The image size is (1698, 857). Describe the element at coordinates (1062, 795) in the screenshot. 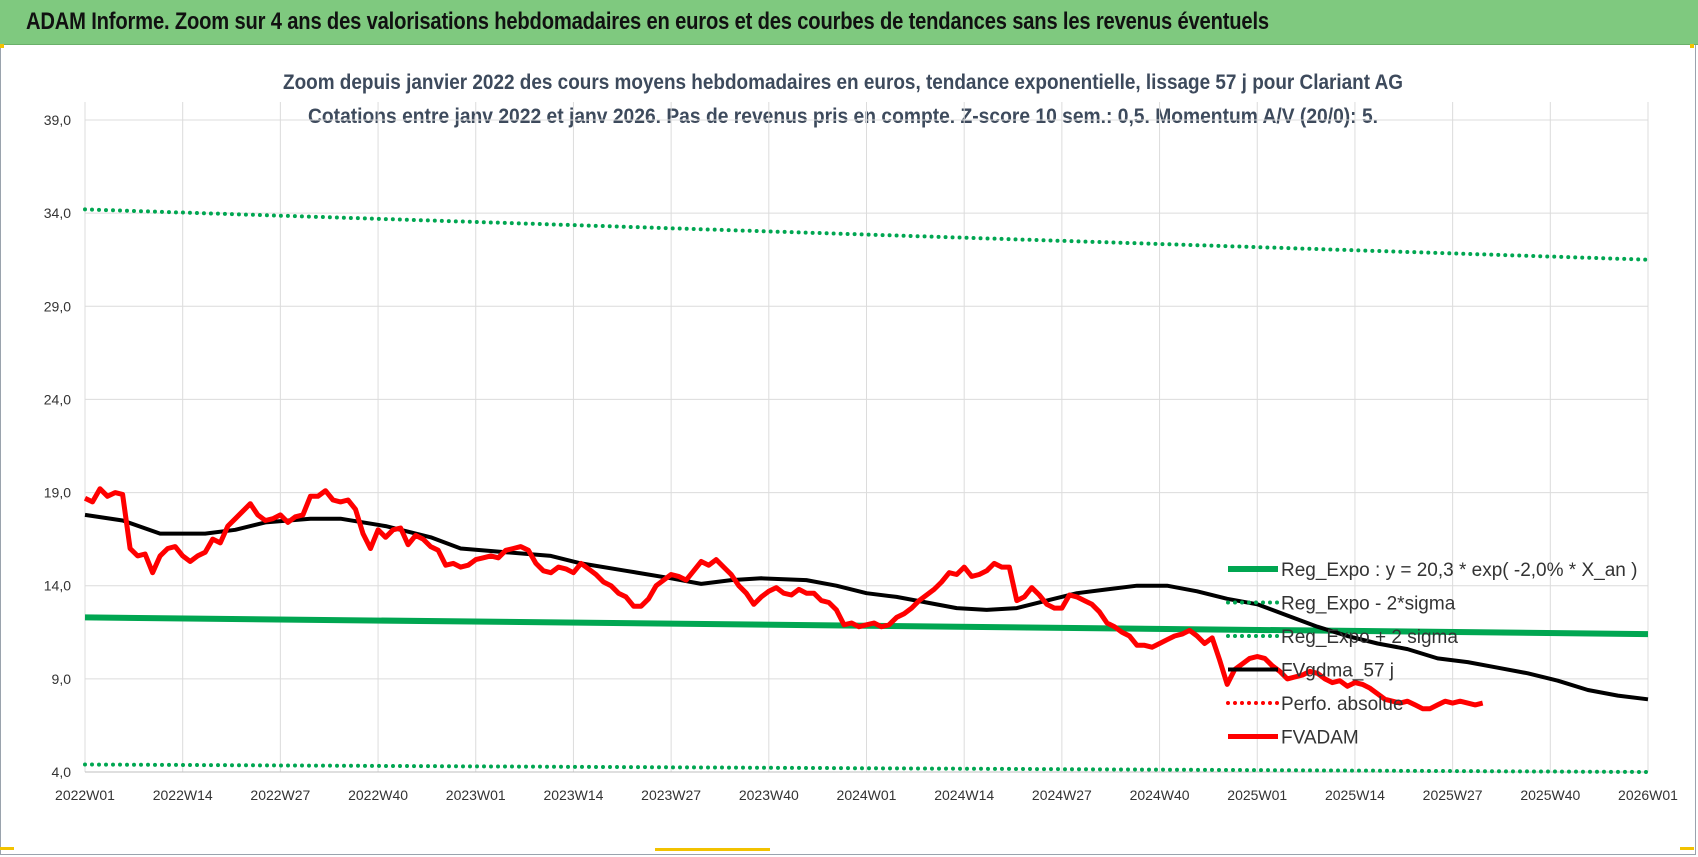

I see `x-tick-label: 2024W27` at that location.